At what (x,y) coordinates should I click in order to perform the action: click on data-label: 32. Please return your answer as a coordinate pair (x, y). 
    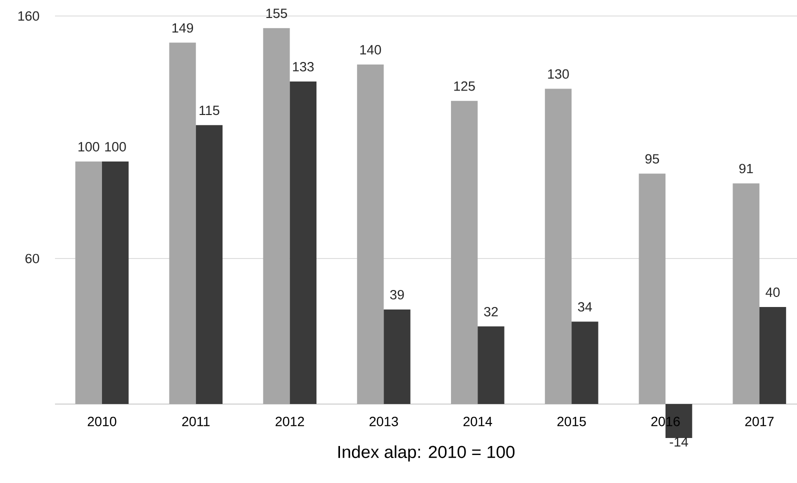
    Looking at the image, I should click on (491, 311).